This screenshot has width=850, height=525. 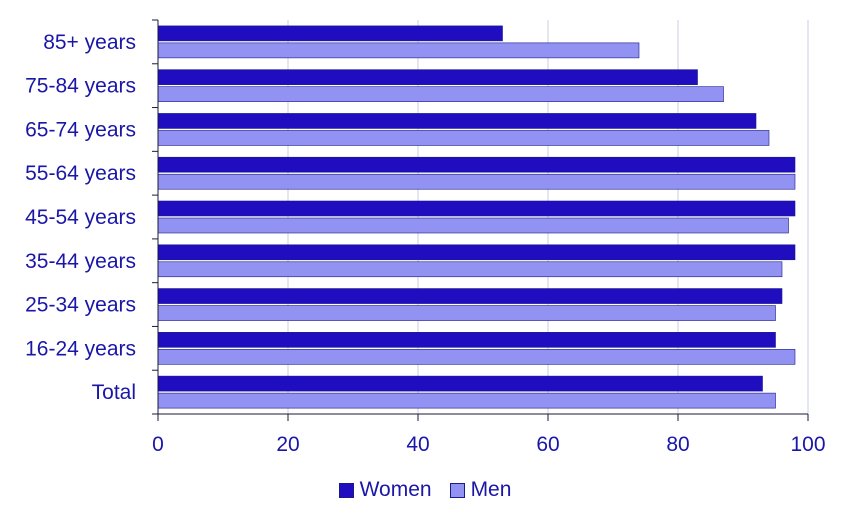 I want to click on bar-men-65-74-years, so click(x=463, y=138).